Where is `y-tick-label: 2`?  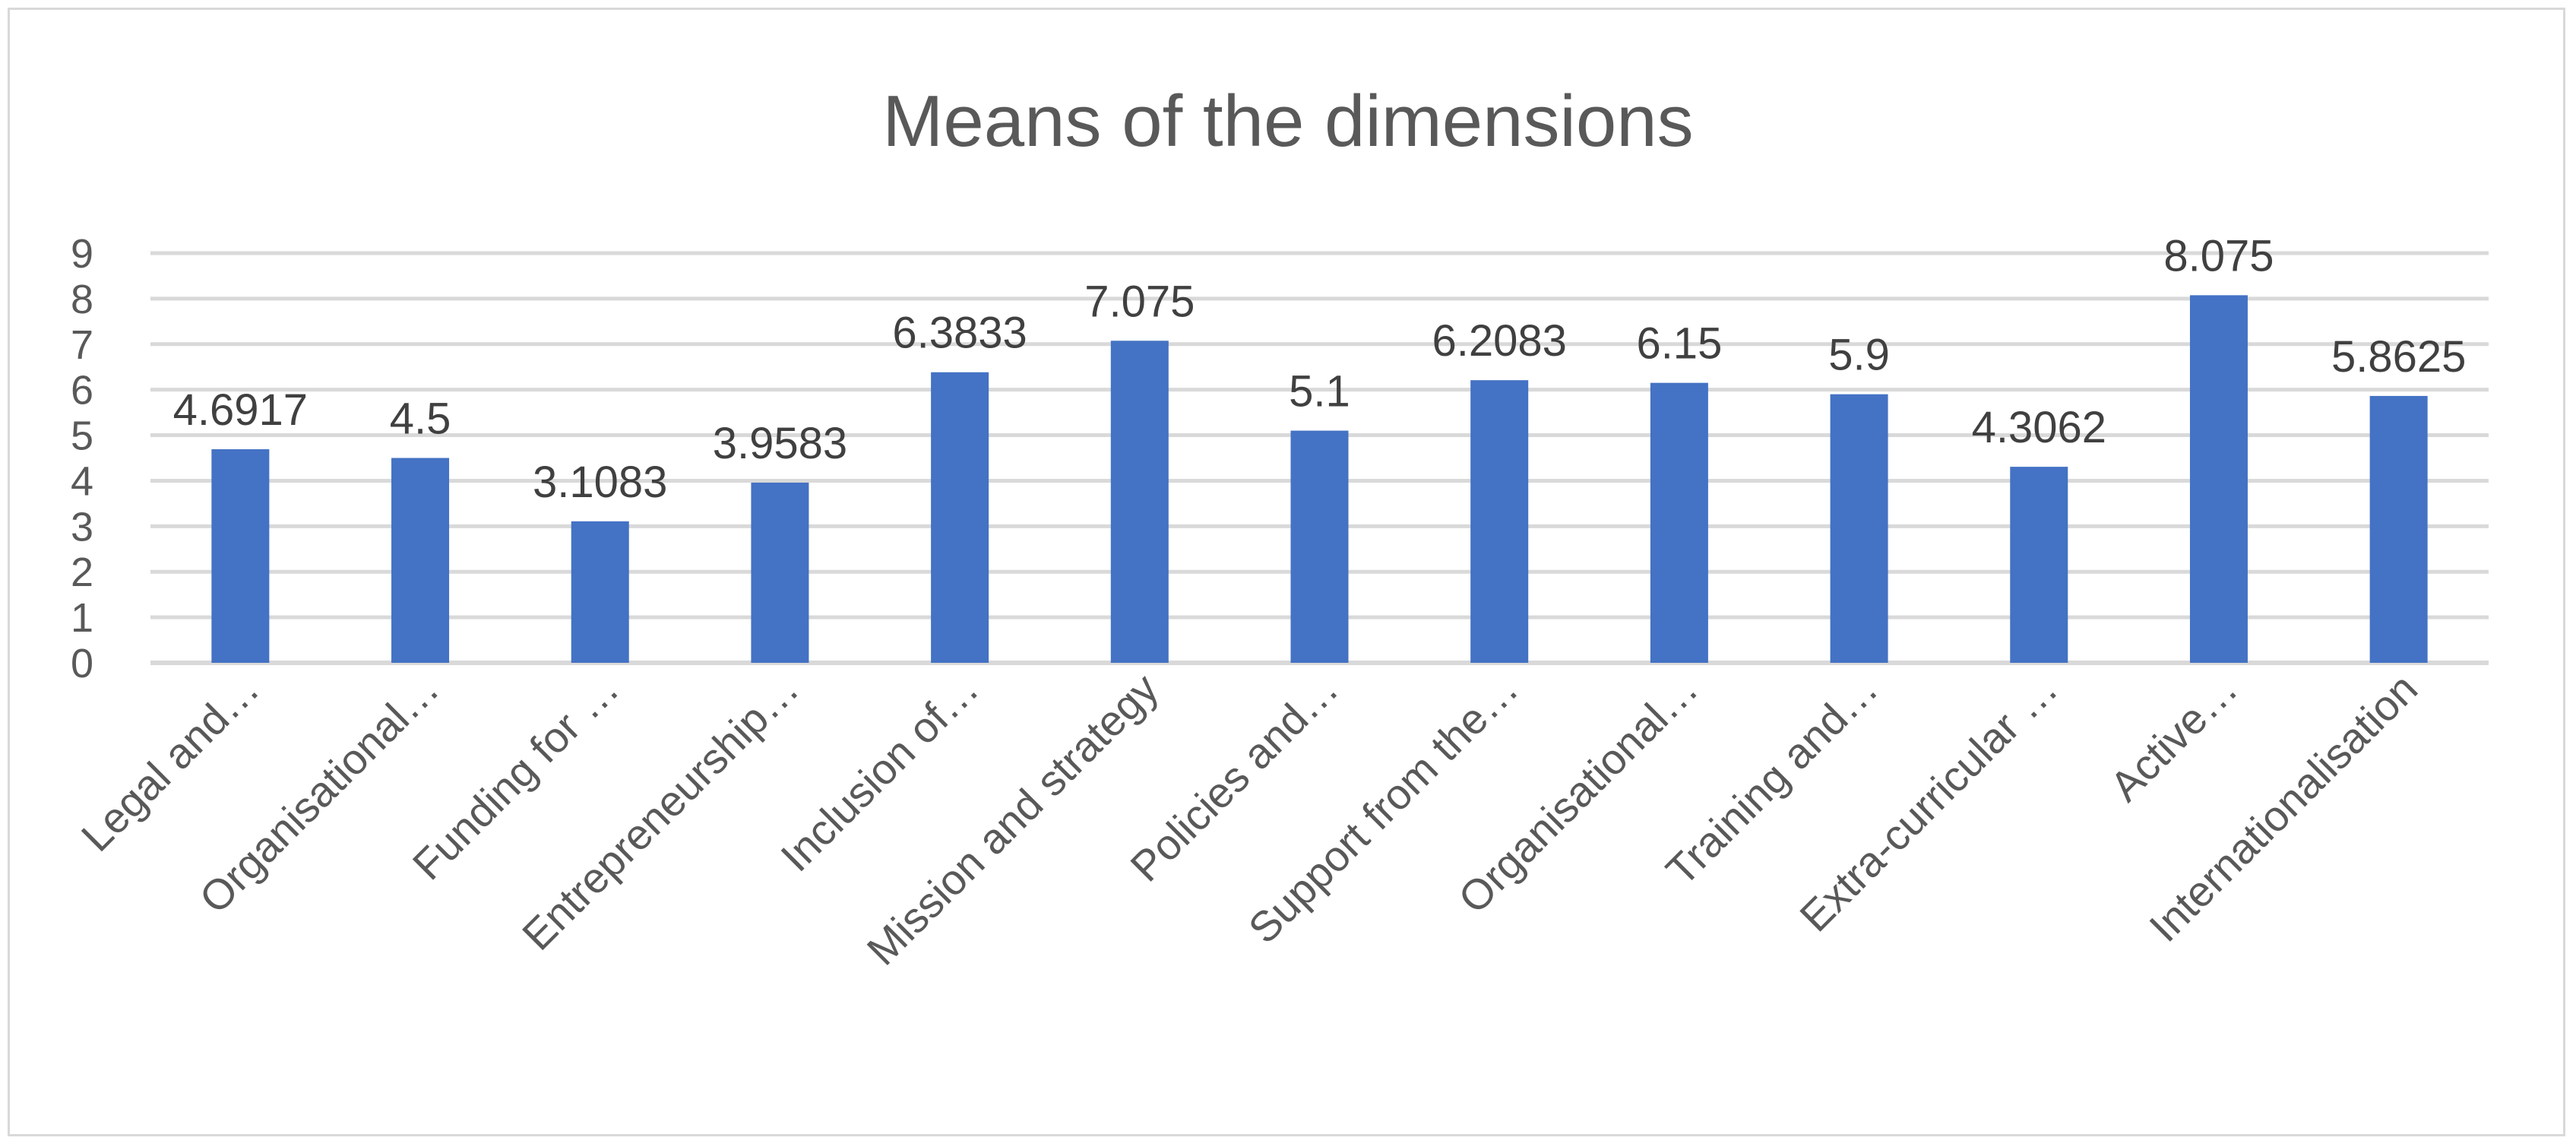 y-tick-label: 2 is located at coordinates (82, 572).